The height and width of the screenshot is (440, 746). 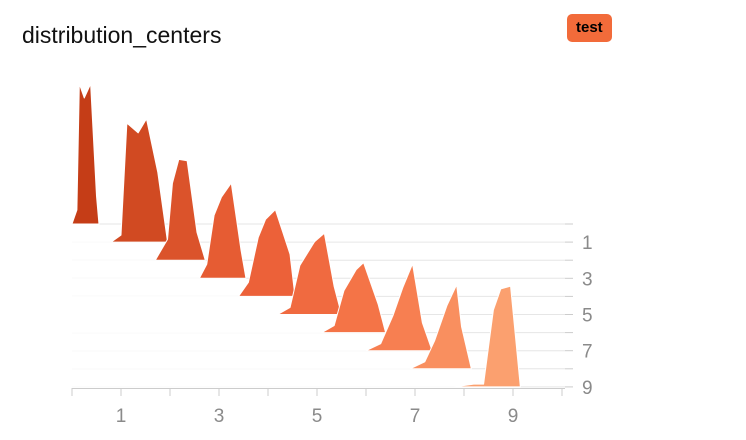 What do you see at coordinates (587, 243) in the screenshot?
I see `y-tick-label: 1` at bounding box center [587, 243].